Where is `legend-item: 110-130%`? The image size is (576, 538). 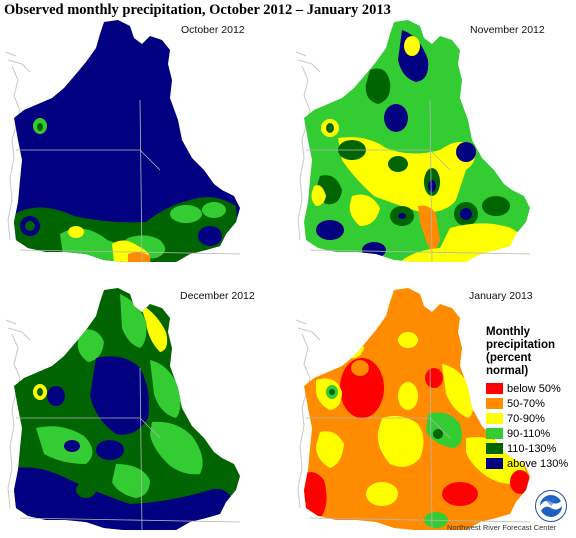 legend-item: 110-130% is located at coordinates (531, 448).